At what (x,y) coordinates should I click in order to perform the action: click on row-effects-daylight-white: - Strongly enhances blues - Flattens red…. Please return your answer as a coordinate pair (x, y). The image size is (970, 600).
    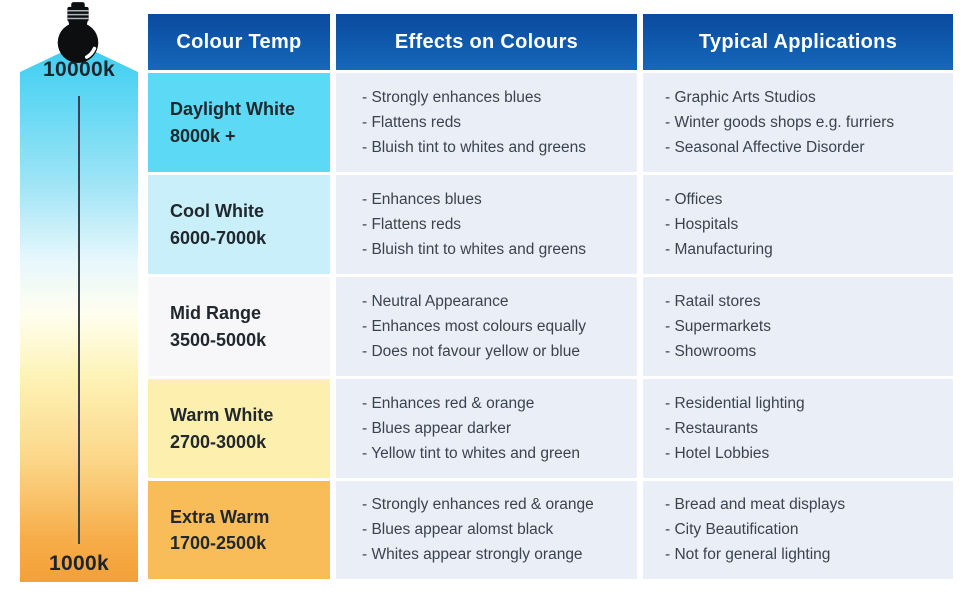
    Looking at the image, I should click on (486, 122).